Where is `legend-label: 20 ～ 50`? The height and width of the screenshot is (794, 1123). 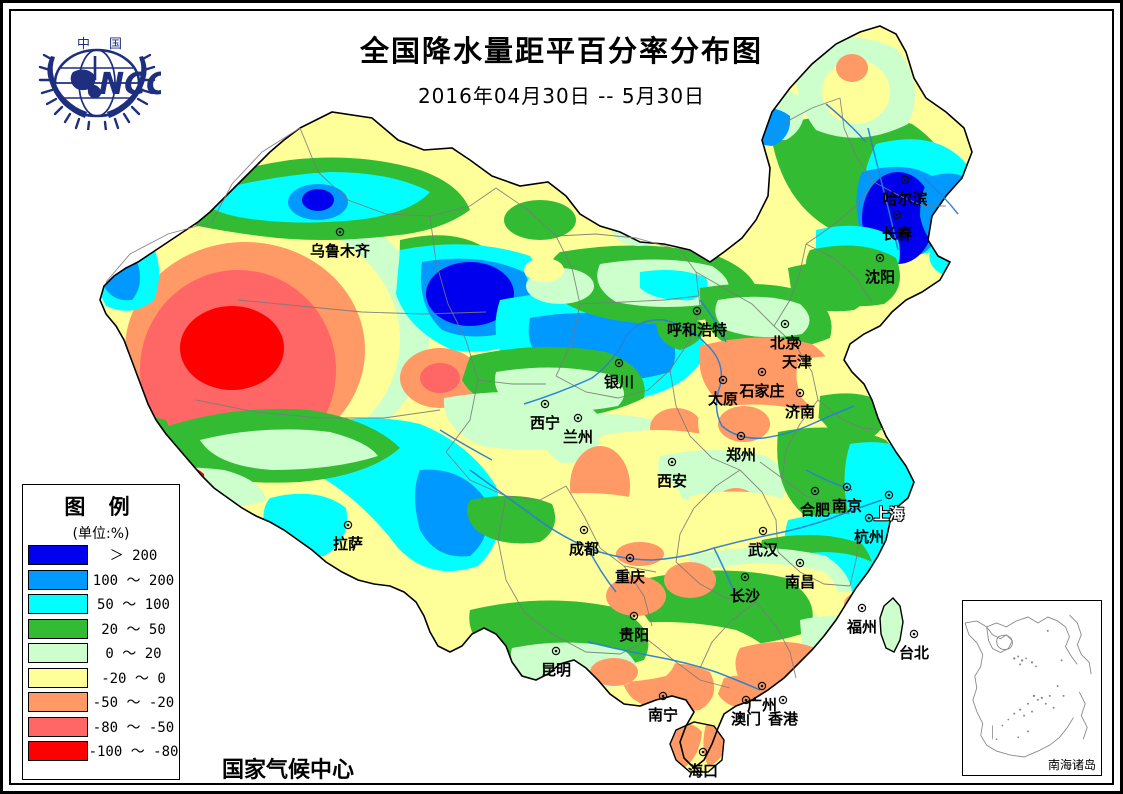 legend-label: 20 ～ 50 is located at coordinates (133, 629).